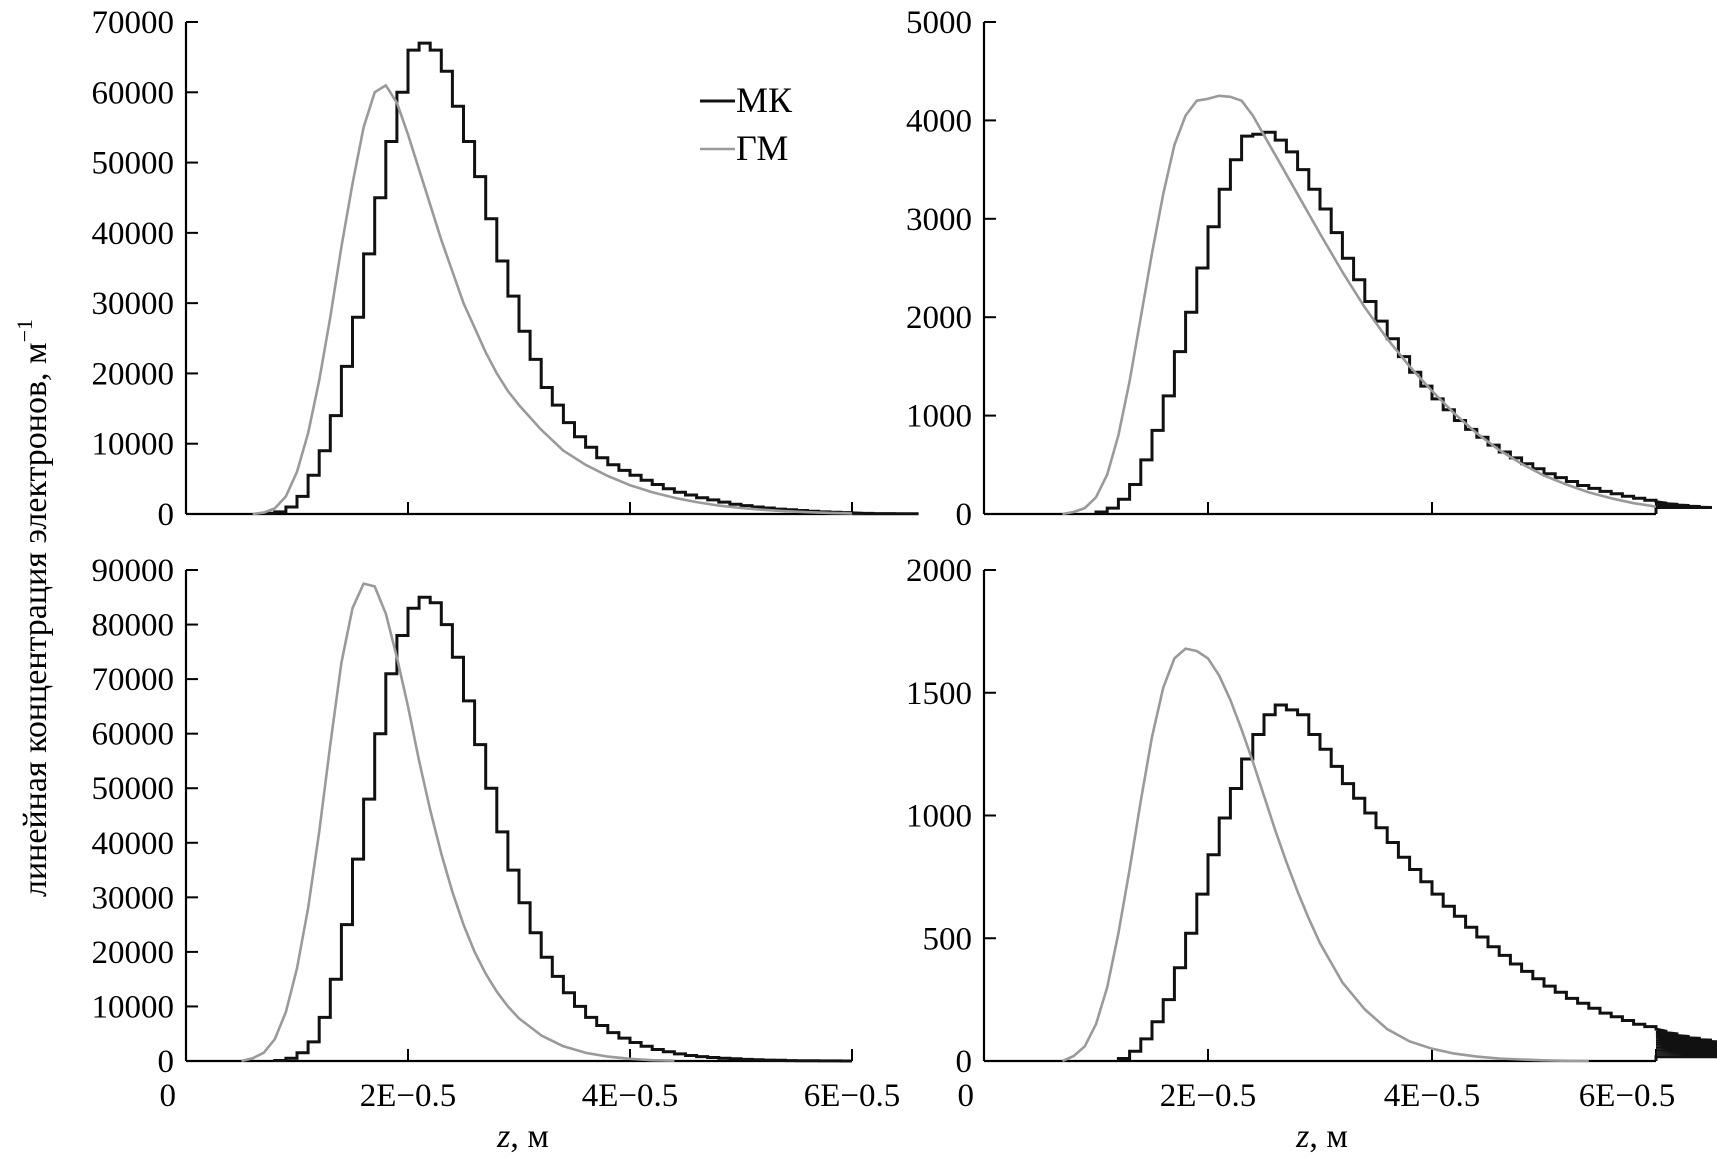  I want to click on series-gm-top-right, so click(1359, 305).